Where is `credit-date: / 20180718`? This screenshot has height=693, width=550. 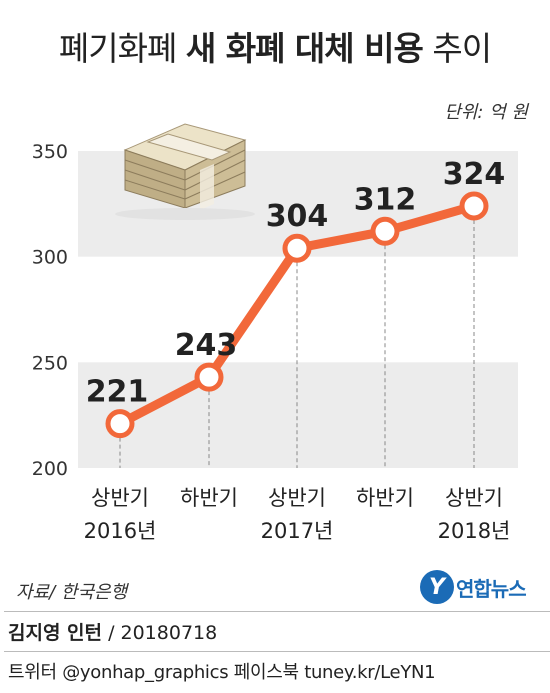 credit-date: / 20180718 is located at coordinates (163, 633).